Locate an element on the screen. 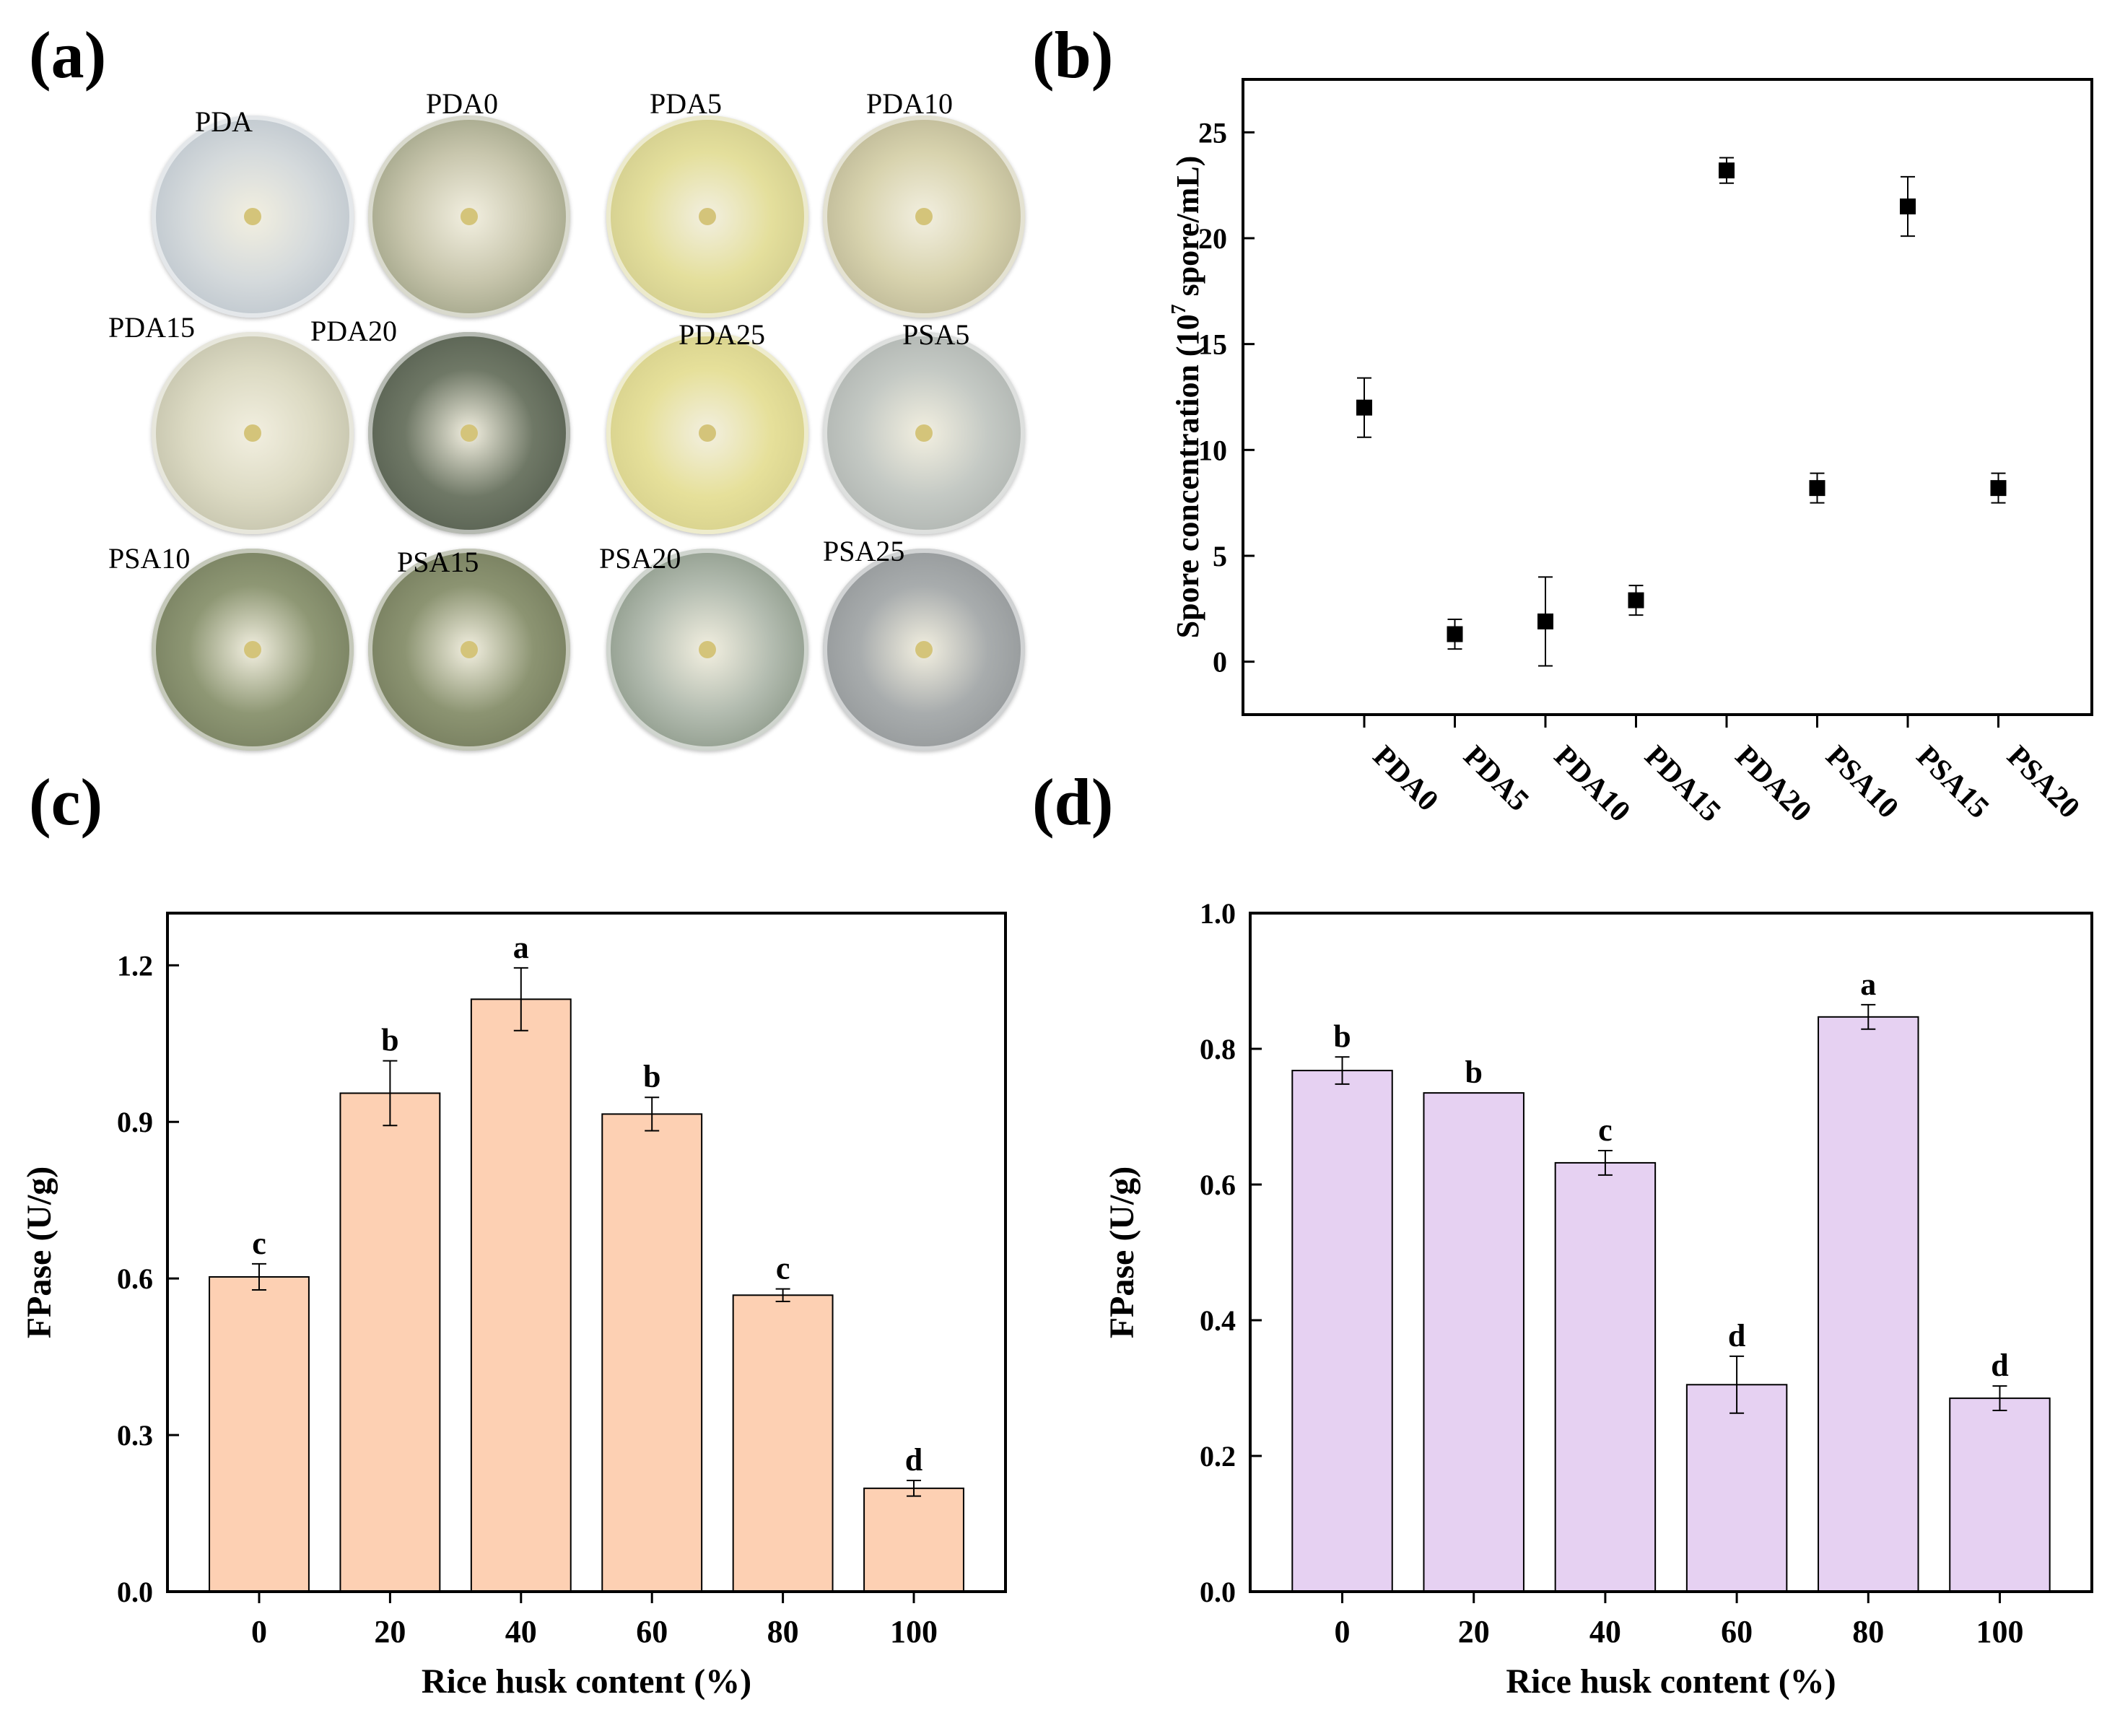 The height and width of the screenshot is (1736, 2107). panel-label-d: (d) is located at coordinates (1073, 802).